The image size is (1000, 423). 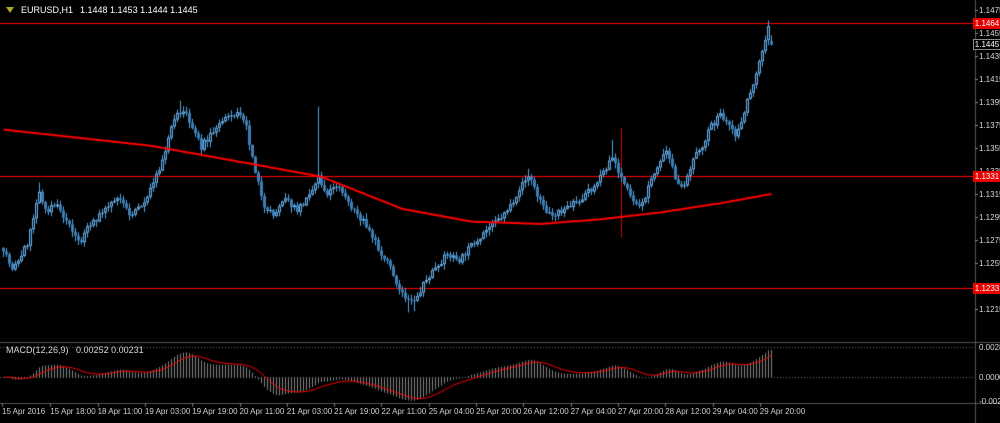 I want to click on price-axis-label: 1.1375, so click(x=989, y=125).